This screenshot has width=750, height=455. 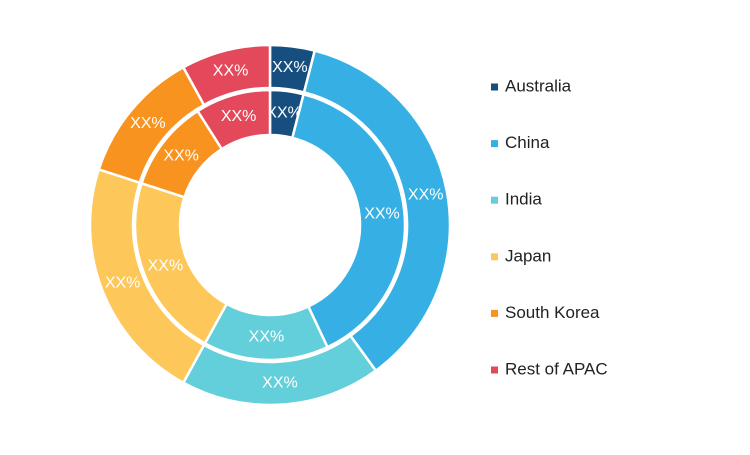 I want to click on legend-label: China, so click(x=527, y=142).